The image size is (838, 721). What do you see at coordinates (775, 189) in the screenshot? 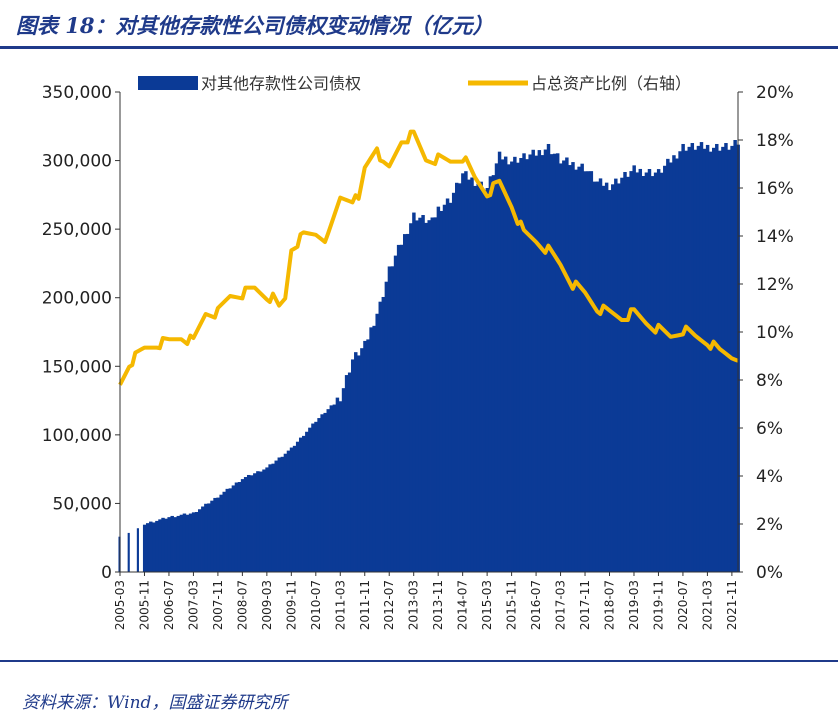
I see `right-tick-label: 16%` at bounding box center [775, 189].